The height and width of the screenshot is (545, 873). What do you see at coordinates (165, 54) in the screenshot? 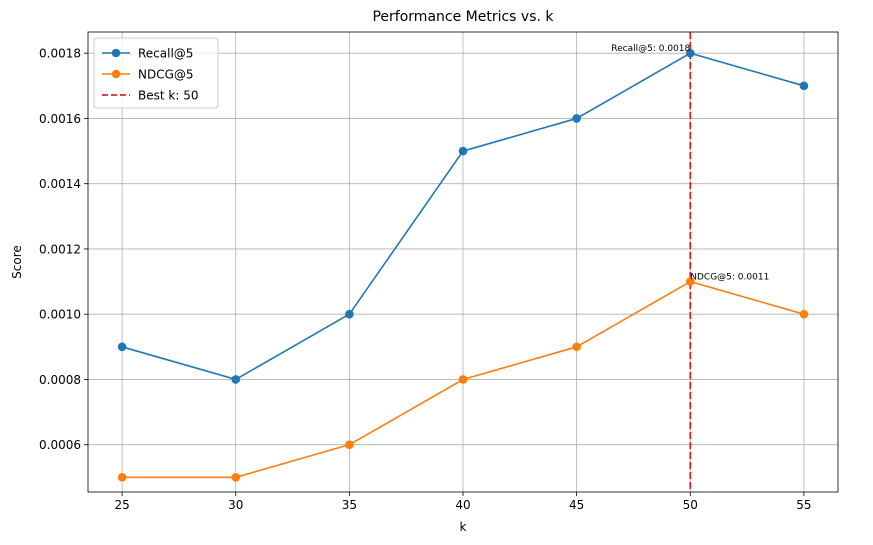
I see `legend-label: Recall@5` at bounding box center [165, 54].